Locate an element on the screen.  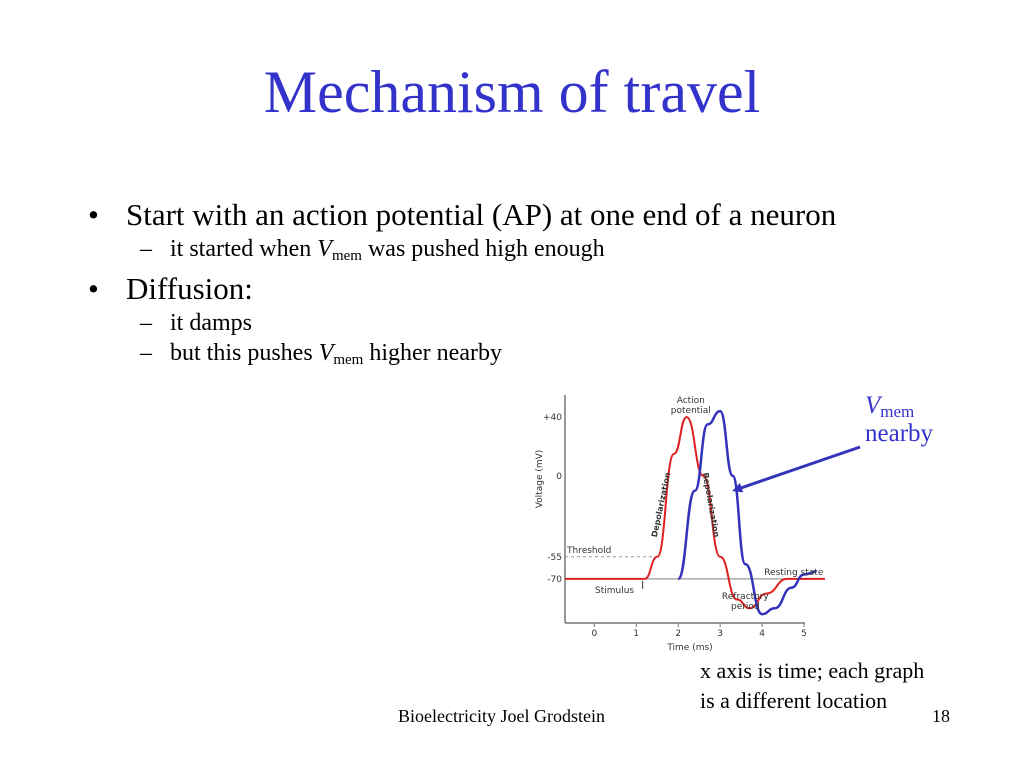
label-action-potential-1: Action is located at coordinates (691, 401).